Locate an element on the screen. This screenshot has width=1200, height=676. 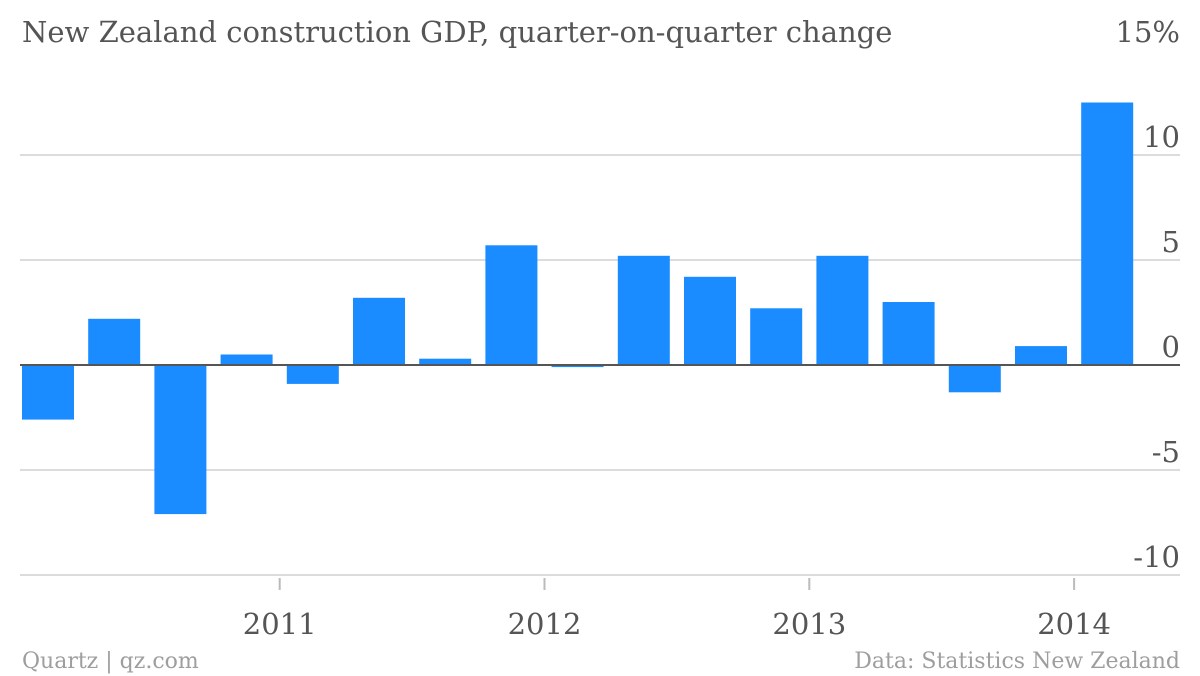
x-tick-labels: 2011 2012 2013 2014 is located at coordinates (677, 609).